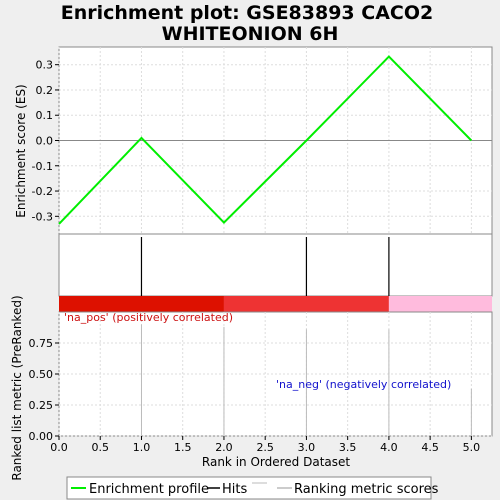 The image size is (500, 500). I want to click on ranking-metric-bars, so click(306, 380).